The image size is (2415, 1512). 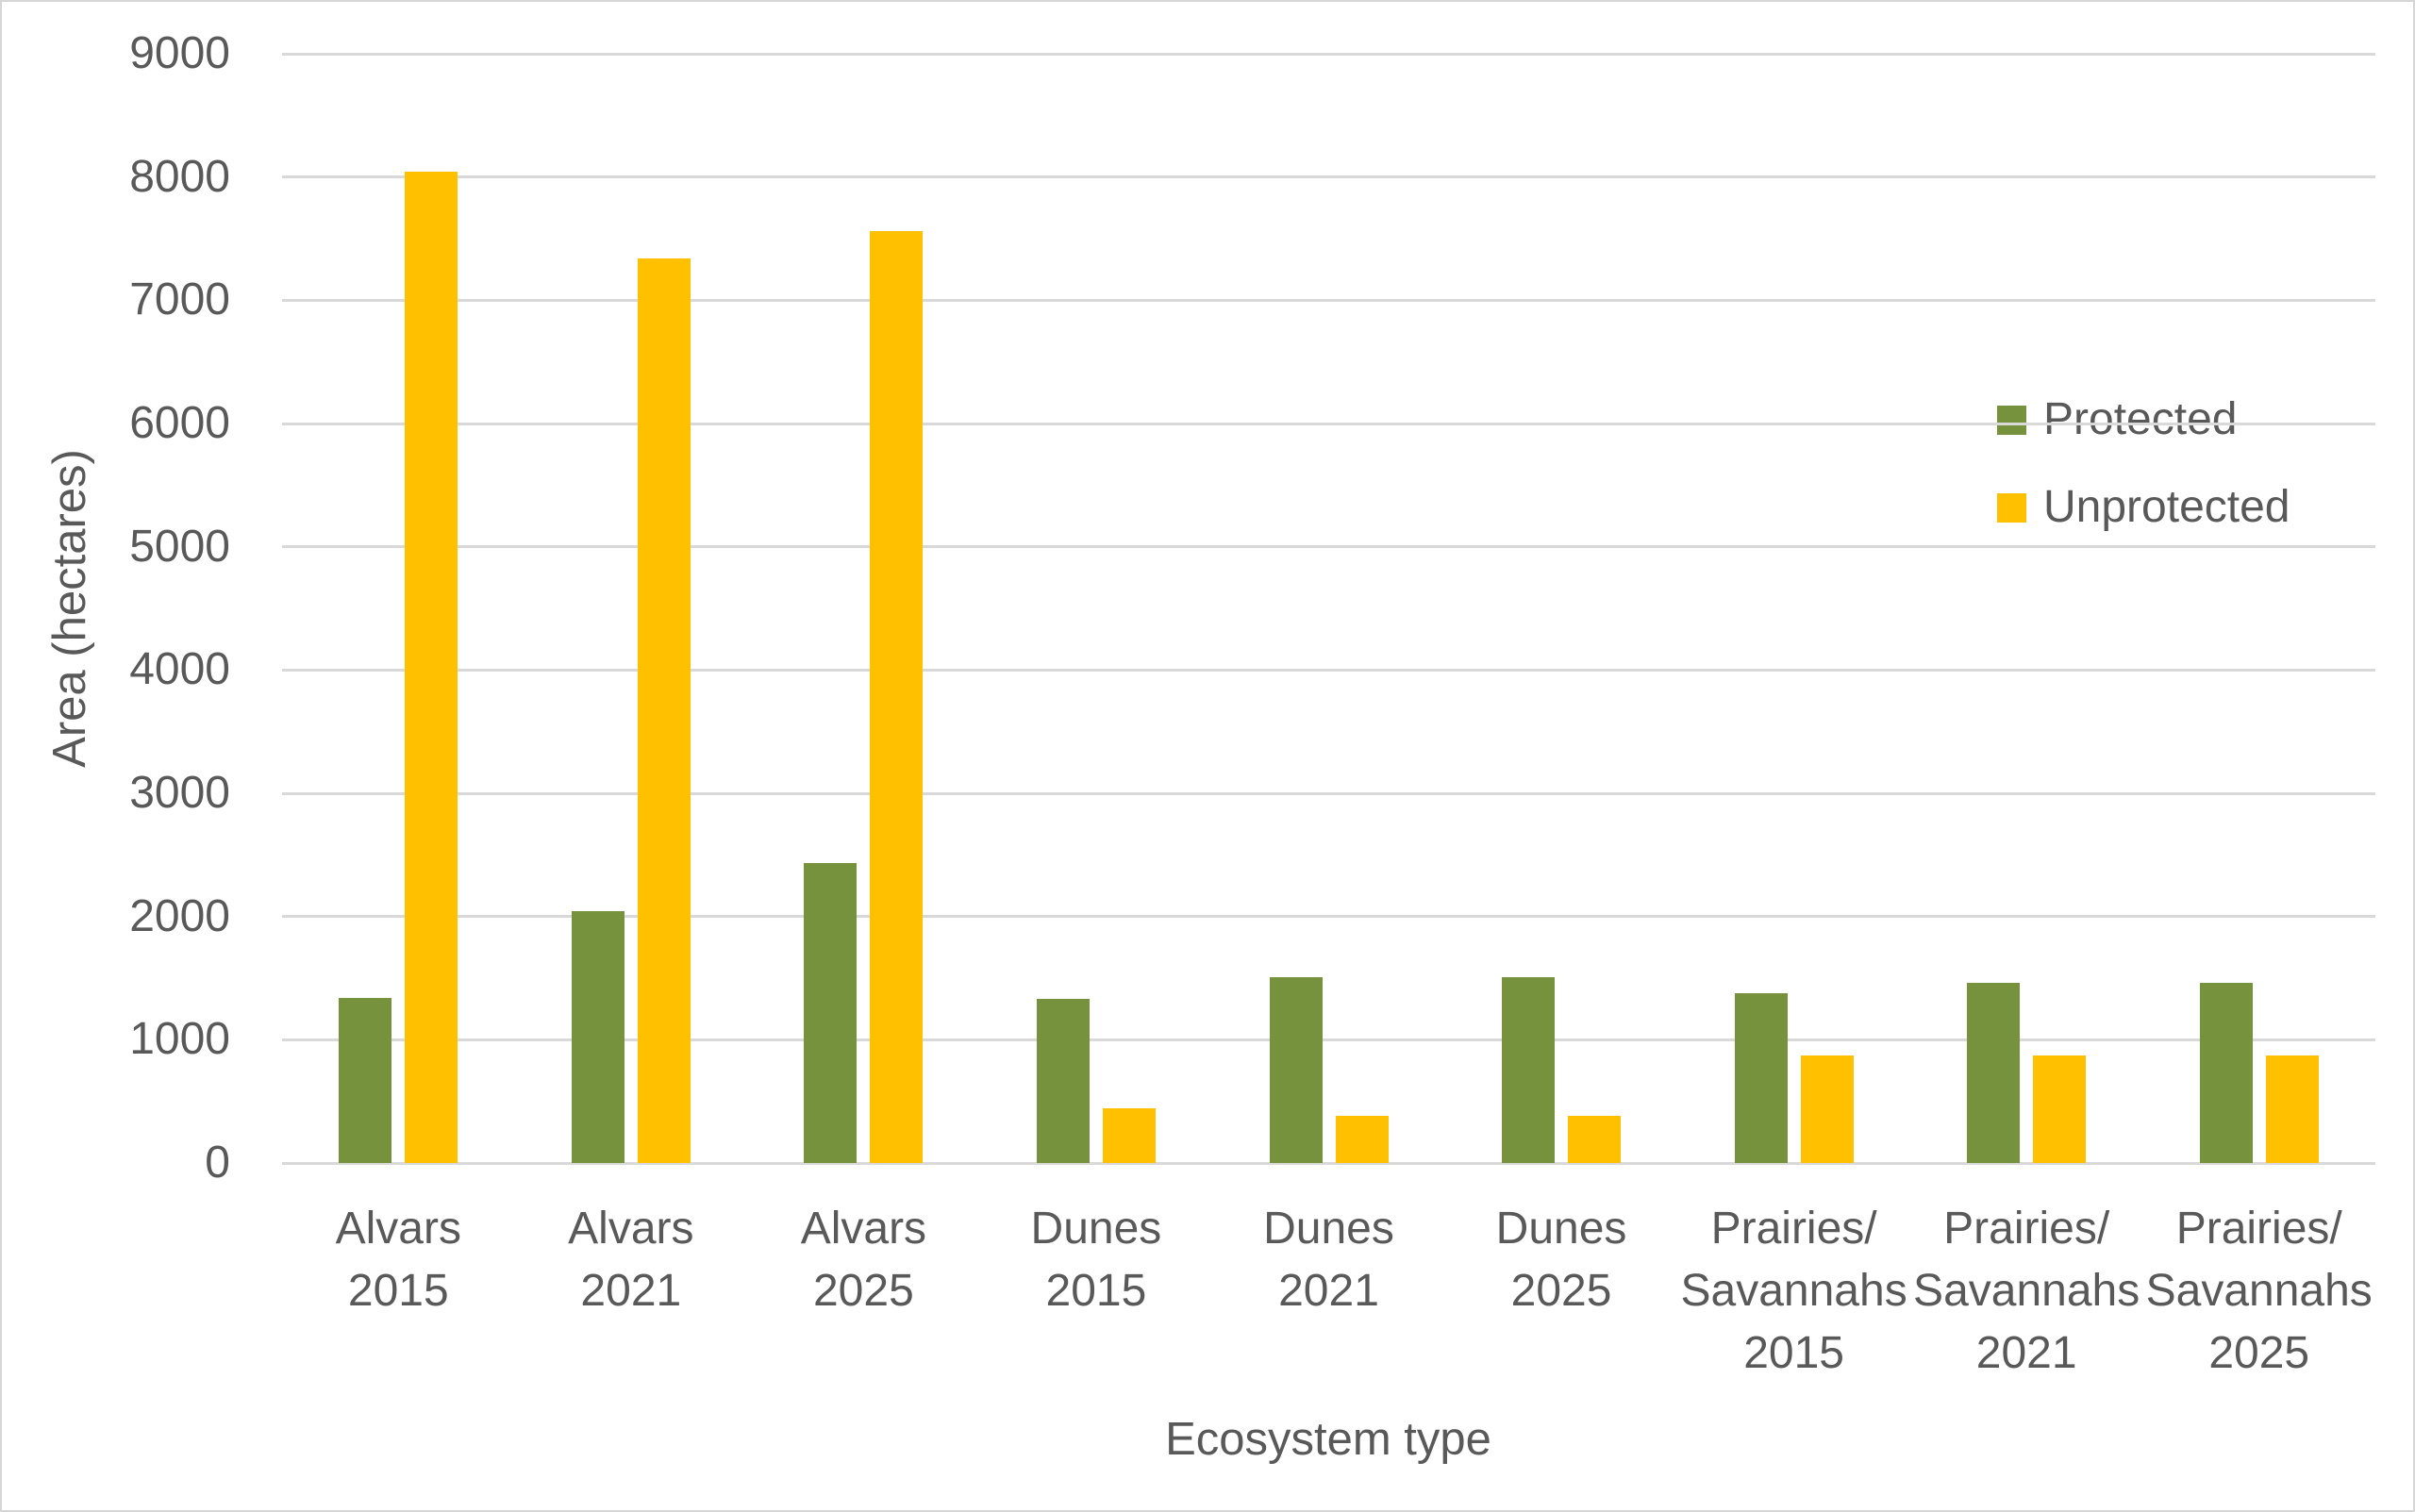 What do you see at coordinates (2259, 1291) in the screenshot?
I see `x-category-label: Prairies/ Savannahs 2025` at bounding box center [2259, 1291].